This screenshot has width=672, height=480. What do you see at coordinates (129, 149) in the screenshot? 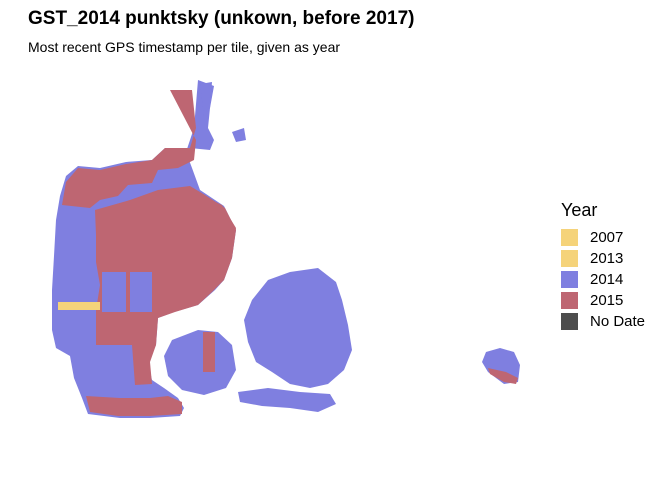
I see `jutland-north-2015-region` at bounding box center [129, 149].